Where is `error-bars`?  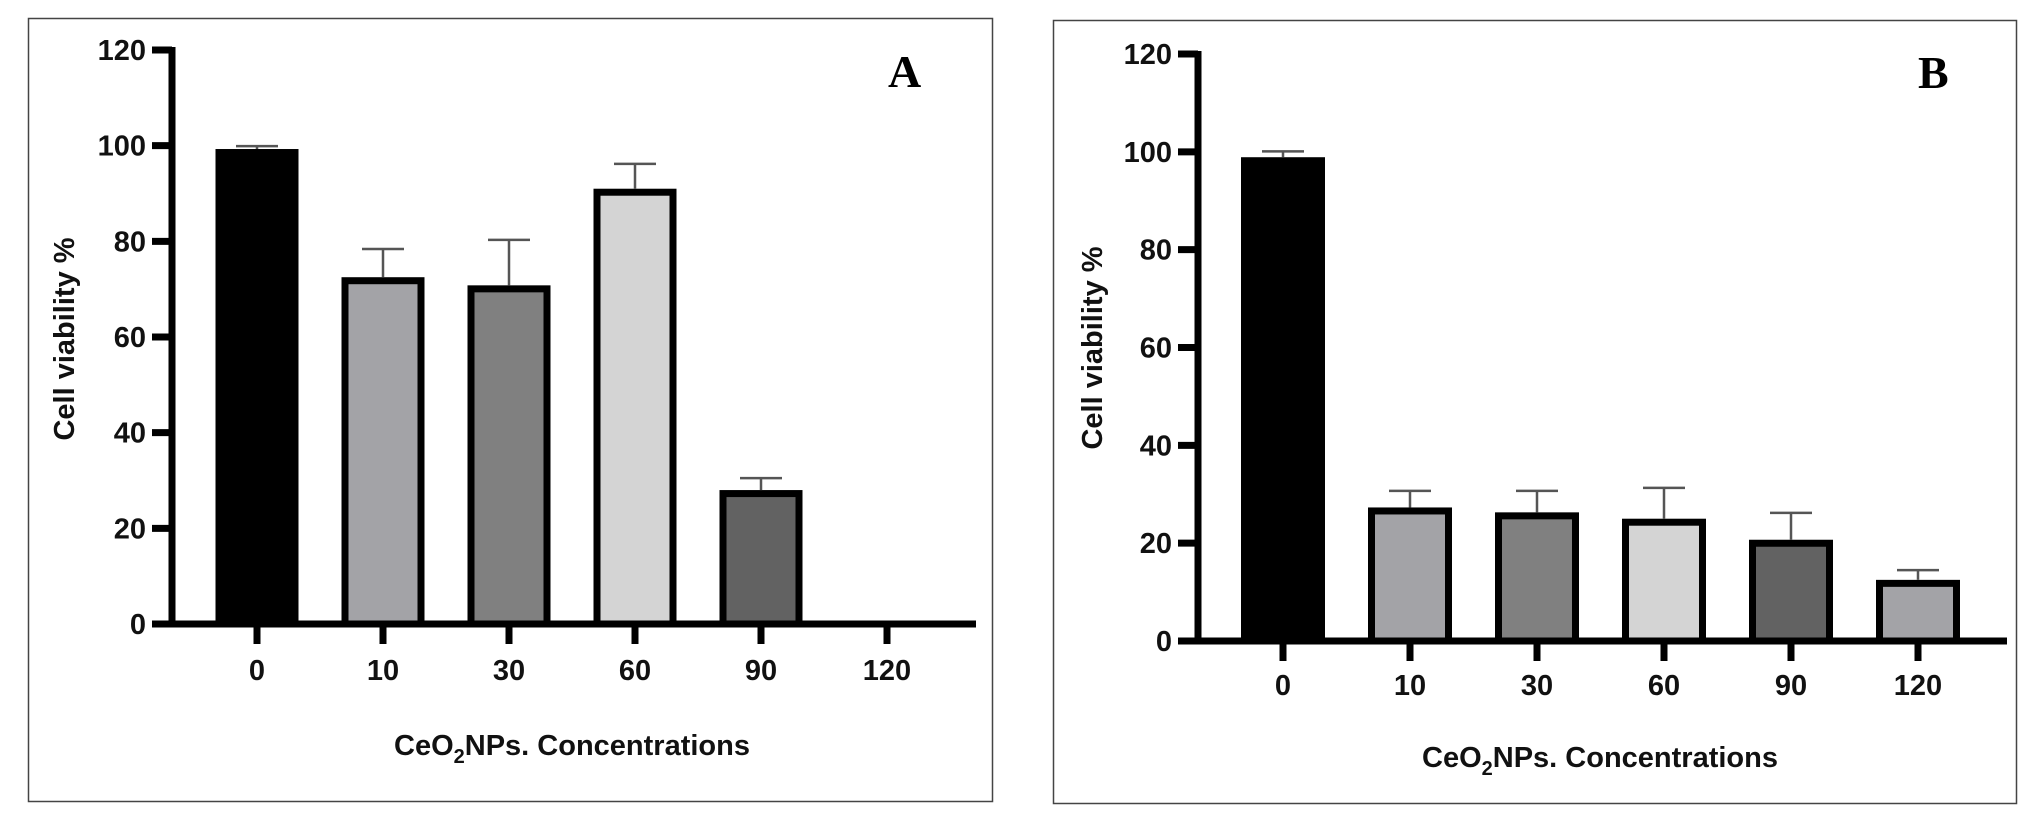 error-bars is located at coordinates (509, 317).